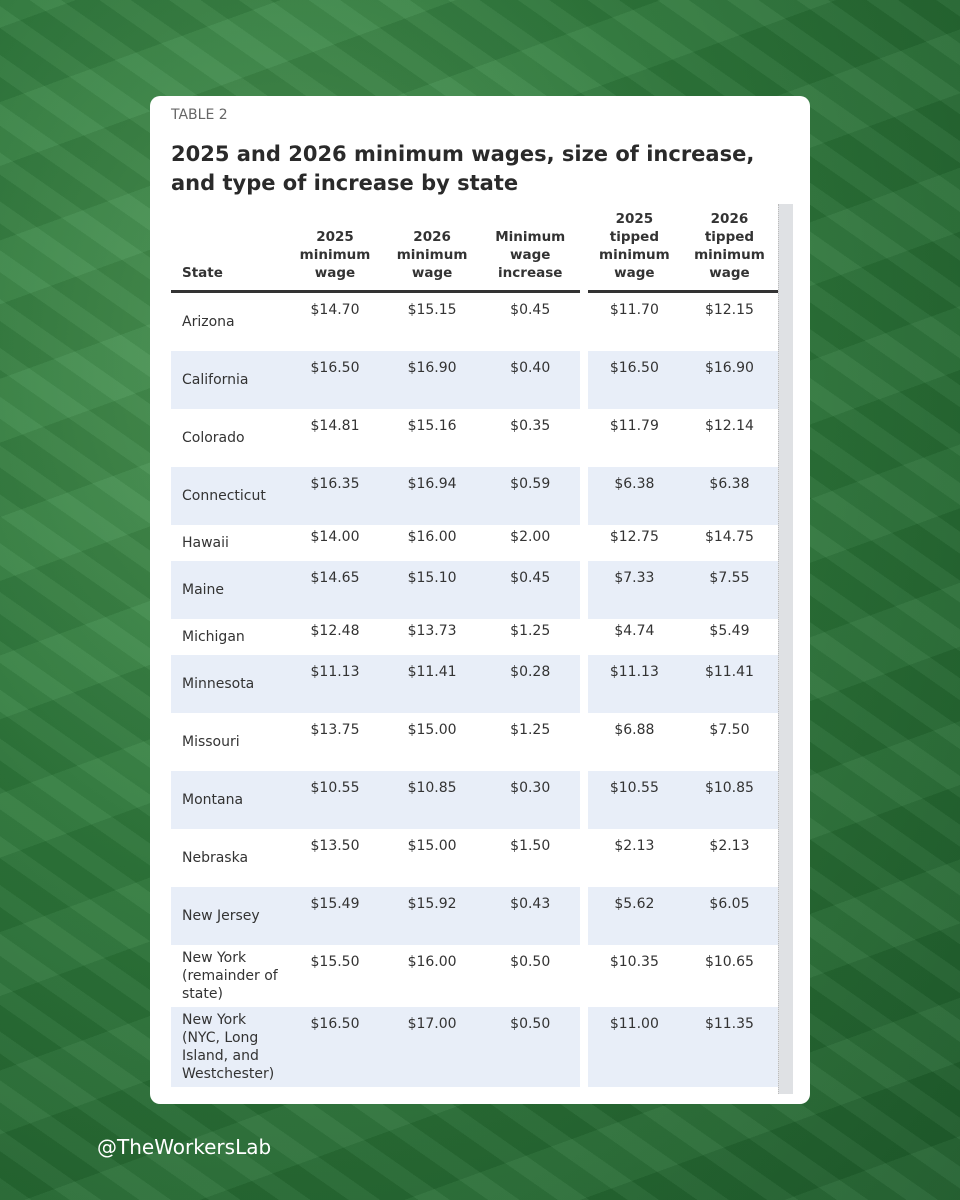  What do you see at coordinates (229, 248) in the screenshot?
I see `column-header: State` at bounding box center [229, 248].